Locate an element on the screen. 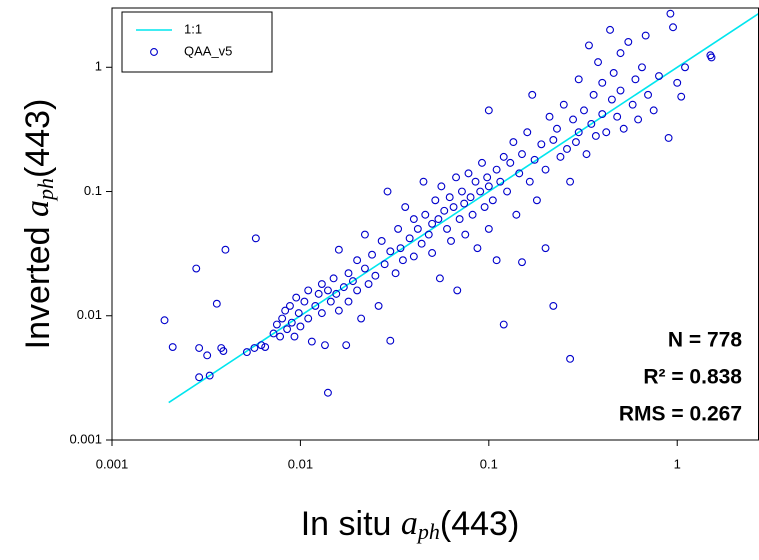 The image size is (759, 560). annotation: RMS = 0.267 is located at coordinates (680, 414).